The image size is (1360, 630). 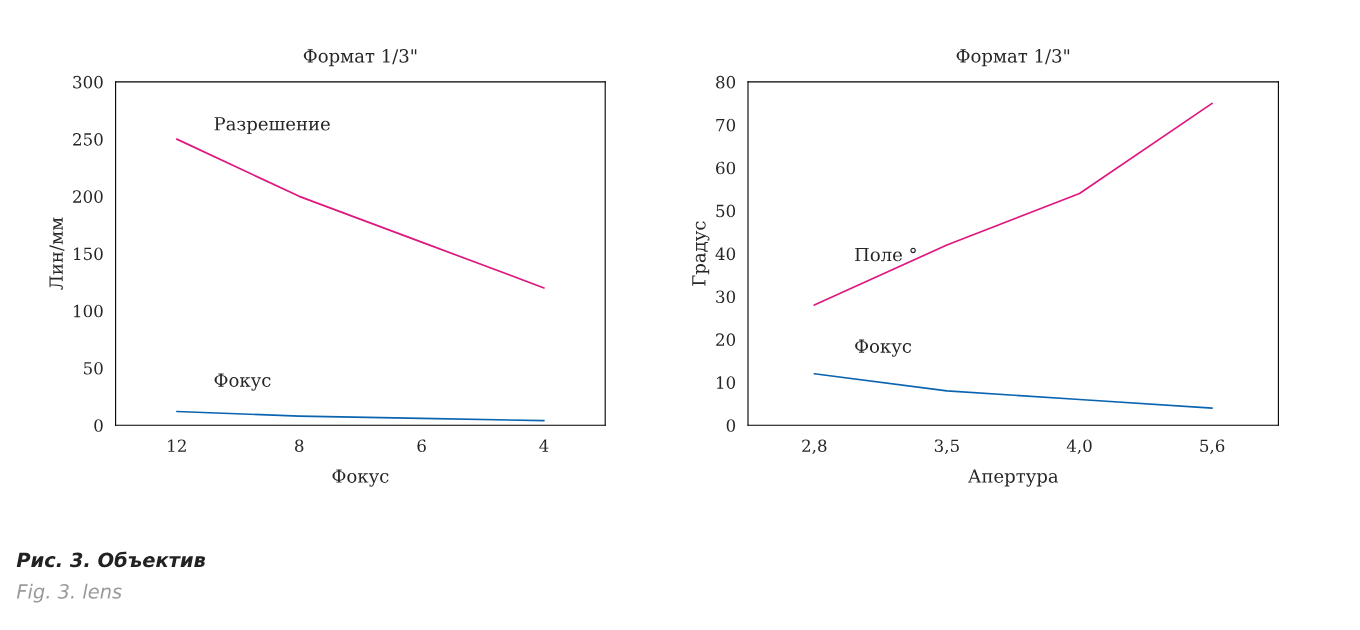 What do you see at coordinates (726, 339) in the screenshot?
I see `y-tick-label: 20` at bounding box center [726, 339].